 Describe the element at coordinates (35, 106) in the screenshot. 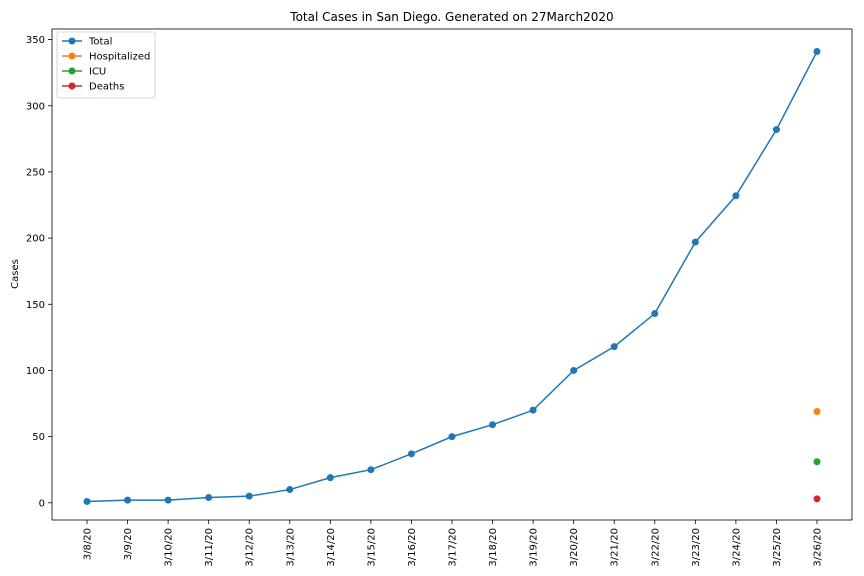

I see `y-tick-label: 300` at that location.